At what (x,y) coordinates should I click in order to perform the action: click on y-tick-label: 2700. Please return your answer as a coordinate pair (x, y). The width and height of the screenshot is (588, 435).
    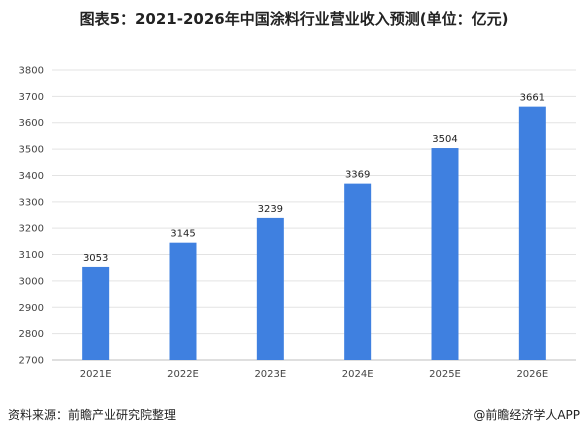
    Looking at the image, I should click on (31, 361).